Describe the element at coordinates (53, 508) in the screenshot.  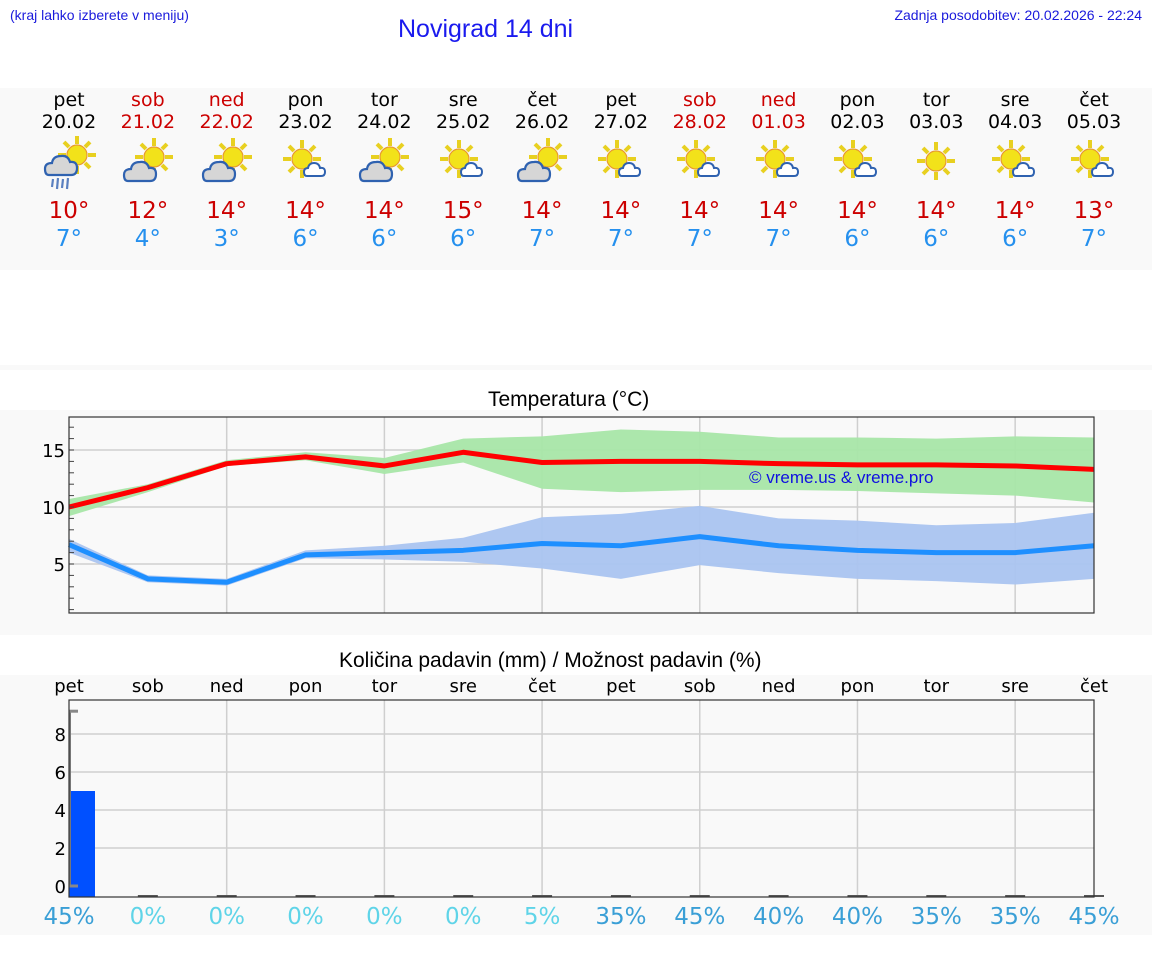
I see `y-tick-label: 10` at that location.